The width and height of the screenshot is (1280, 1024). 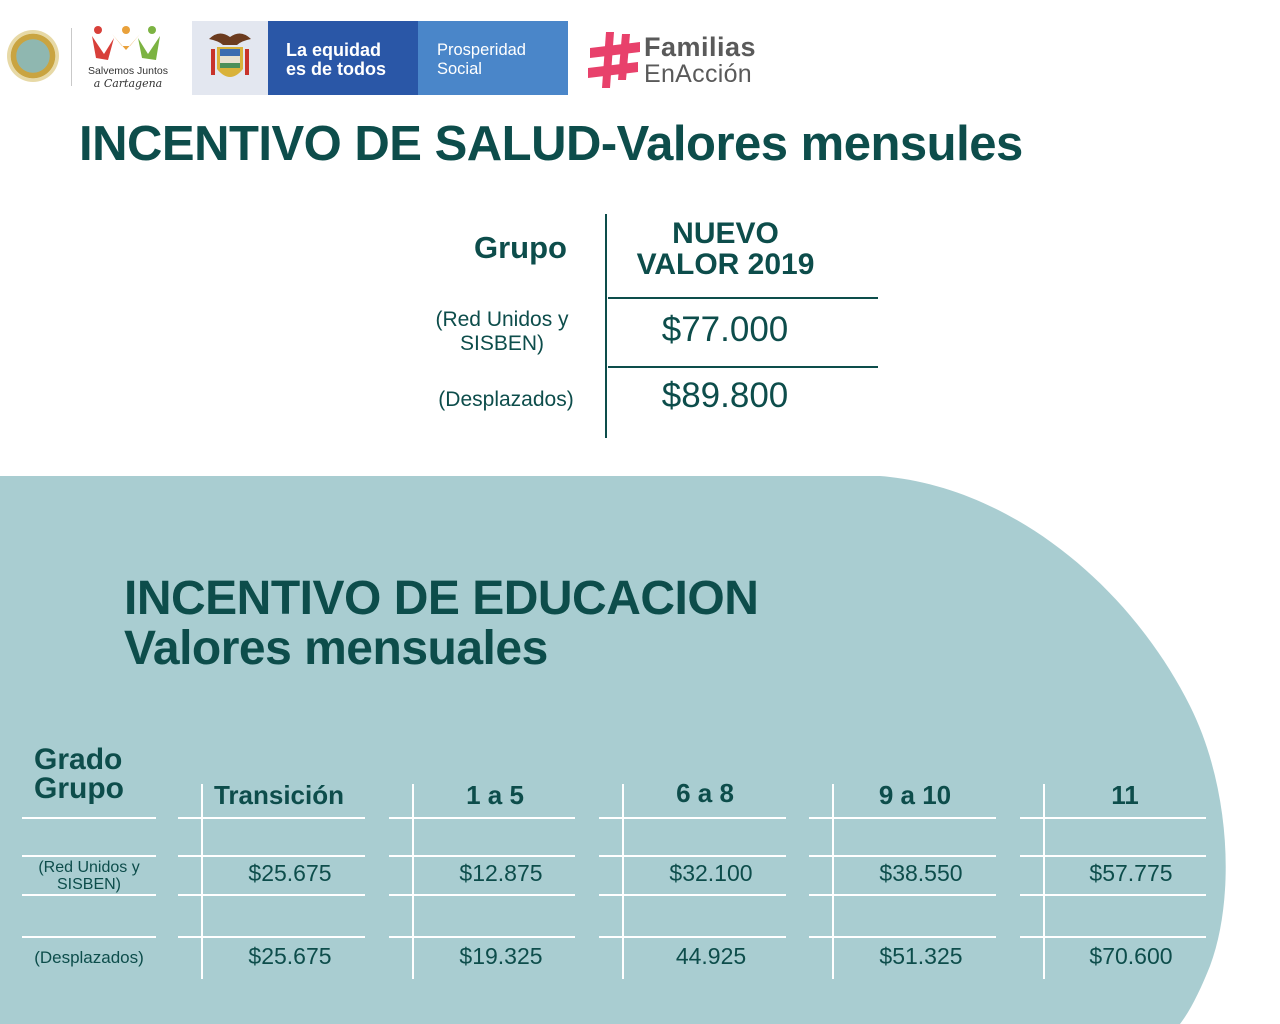 What do you see at coordinates (520, 247) in the screenshot?
I see `salud-header-grupo: Grupo` at bounding box center [520, 247].